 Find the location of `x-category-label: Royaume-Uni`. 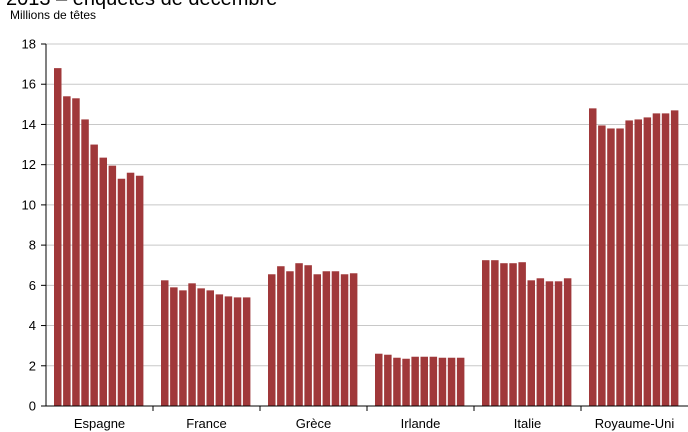

x-category-label: Royaume-Uni is located at coordinates (635, 423).